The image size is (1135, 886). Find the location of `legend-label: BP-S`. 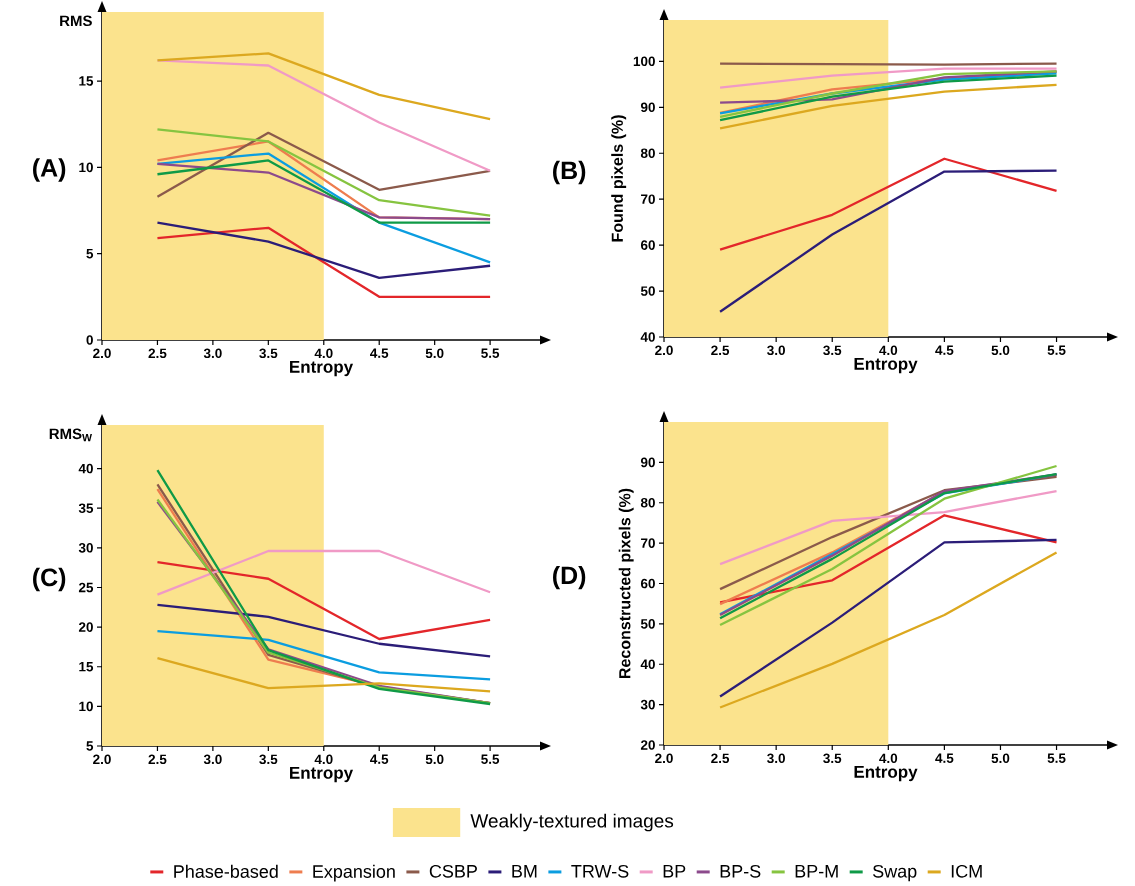

legend-label: BP-S is located at coordinates (740, 871).